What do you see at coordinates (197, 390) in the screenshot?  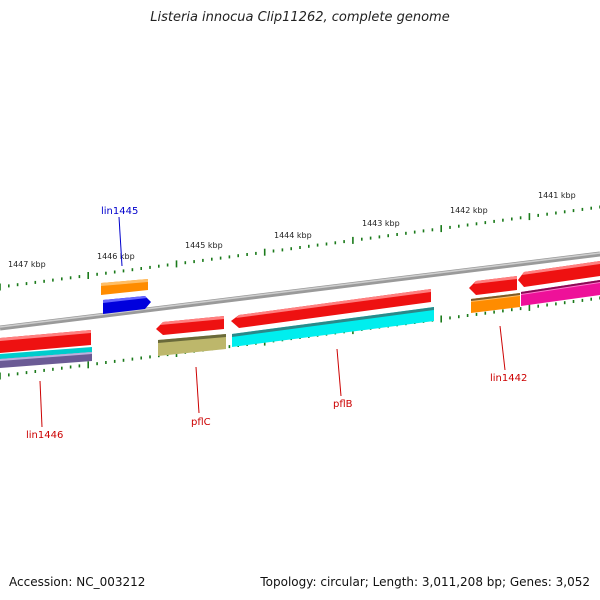 I see `leader-pflC` at bounding box center [197, 390].